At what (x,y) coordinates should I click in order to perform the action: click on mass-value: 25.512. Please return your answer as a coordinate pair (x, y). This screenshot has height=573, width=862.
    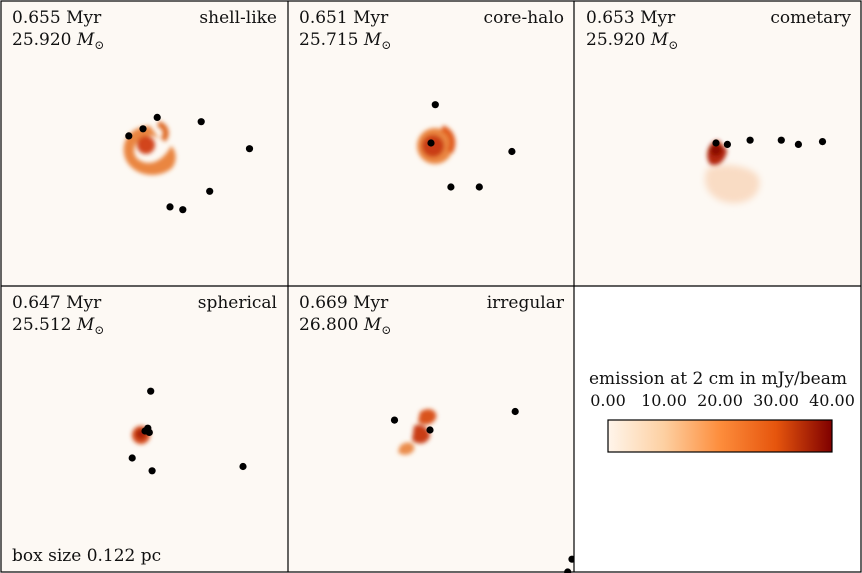
    Looking at the image, I should click on (41, 325).